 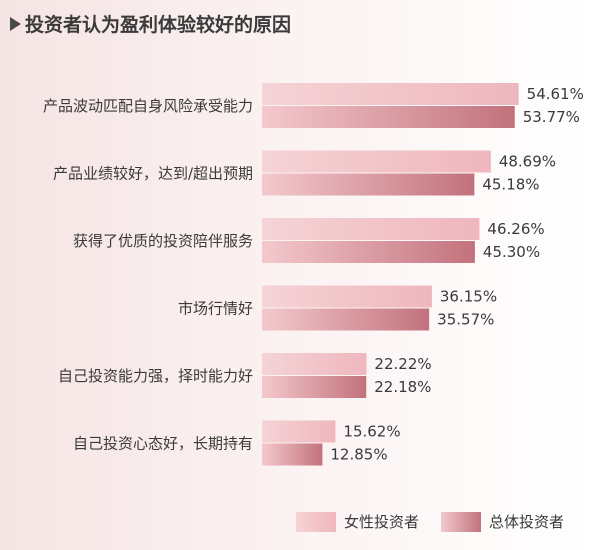 I want to click on data-label-total: 45.30%, so click(x=511, y=252).